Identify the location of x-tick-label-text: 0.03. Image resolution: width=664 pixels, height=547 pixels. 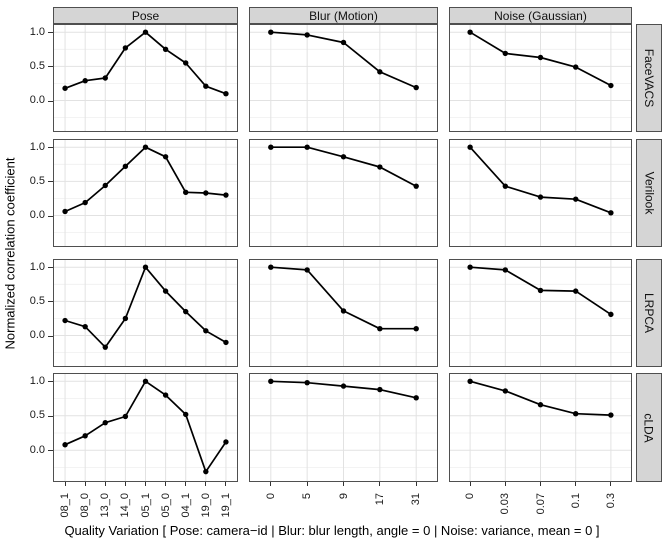
(505, 504).